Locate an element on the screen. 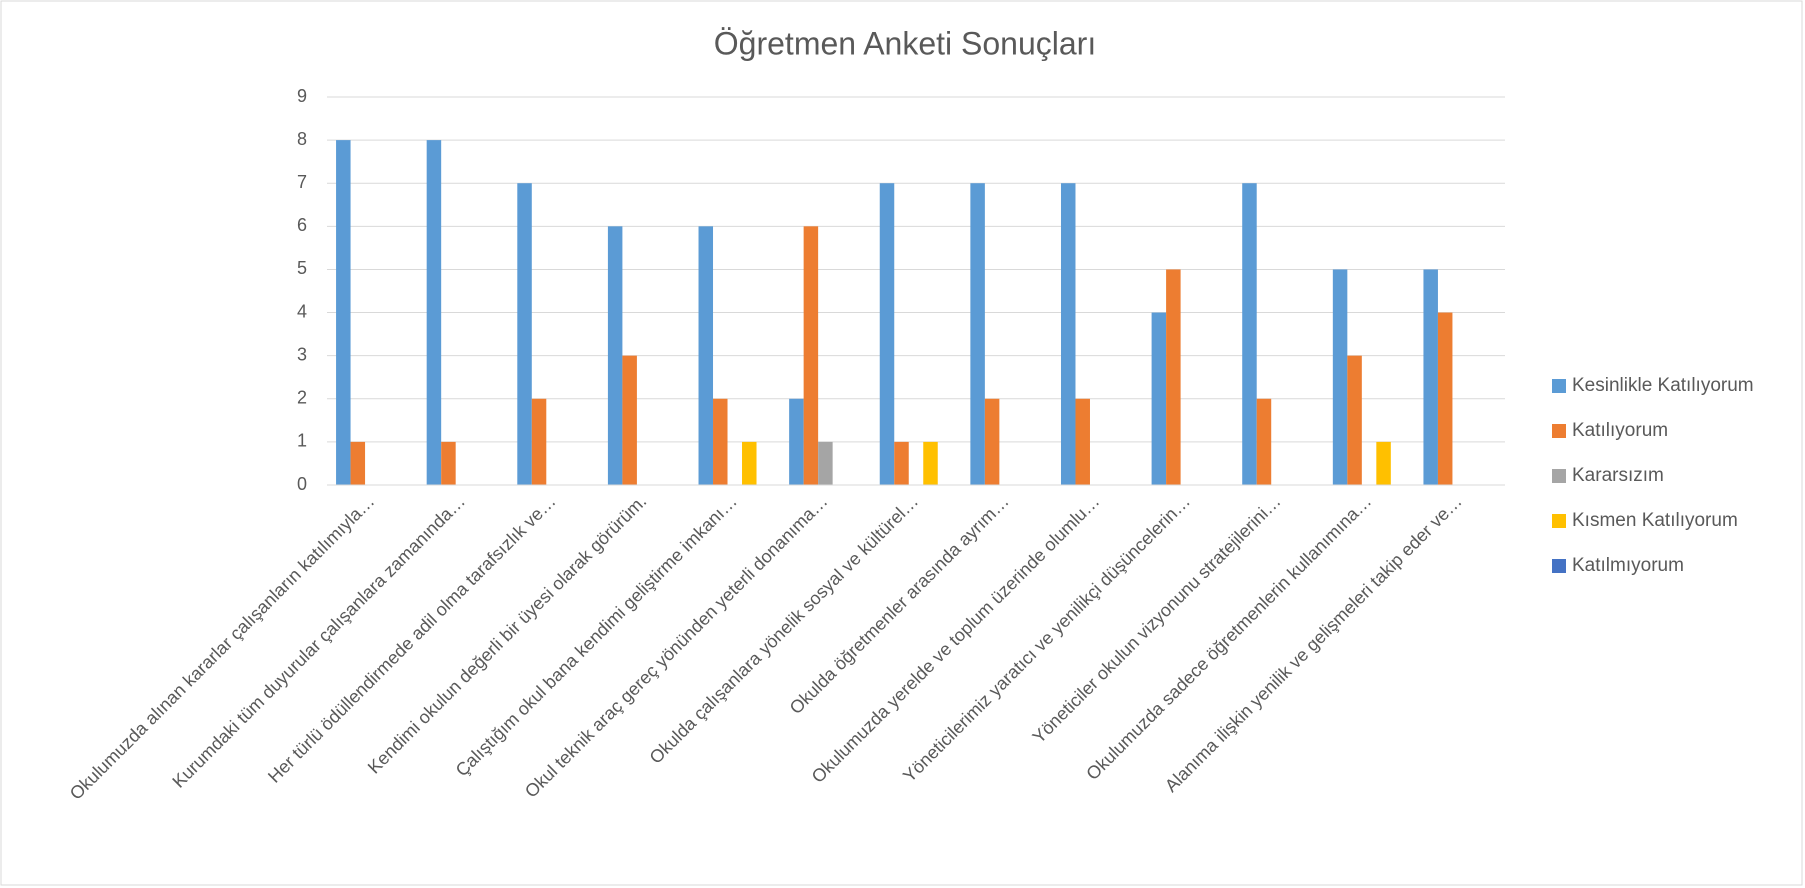 This screenshot has height=888, width=1805. y-tick-label: 2 is located at coordinates (302, 398).